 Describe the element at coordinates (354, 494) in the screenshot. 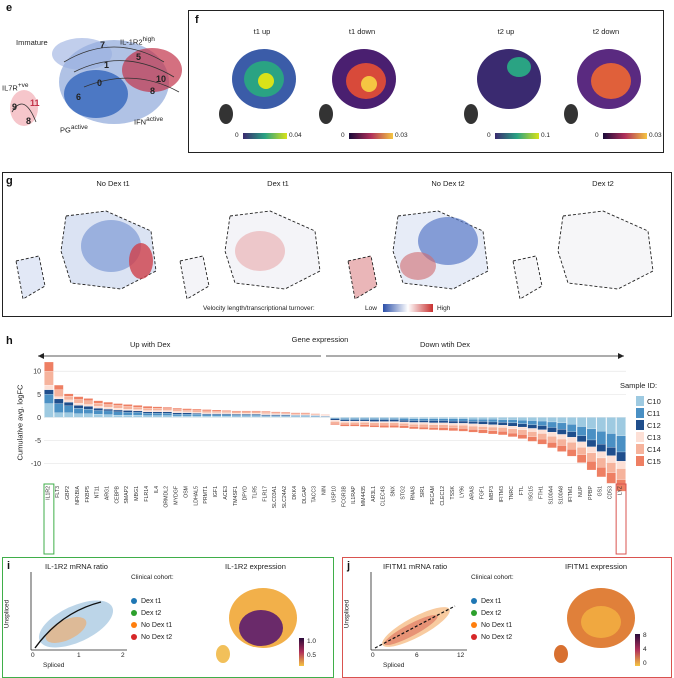

I see `h-category-label: IL1RAP` at that location.